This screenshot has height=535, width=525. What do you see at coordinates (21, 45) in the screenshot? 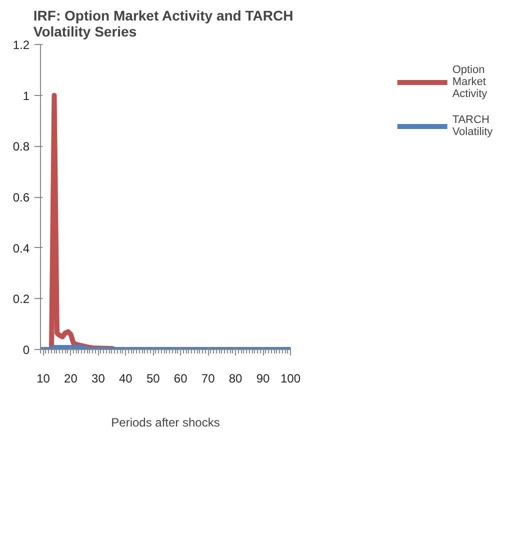
I see `y-tick-label: 1.2` at bounding box center [21, 45].